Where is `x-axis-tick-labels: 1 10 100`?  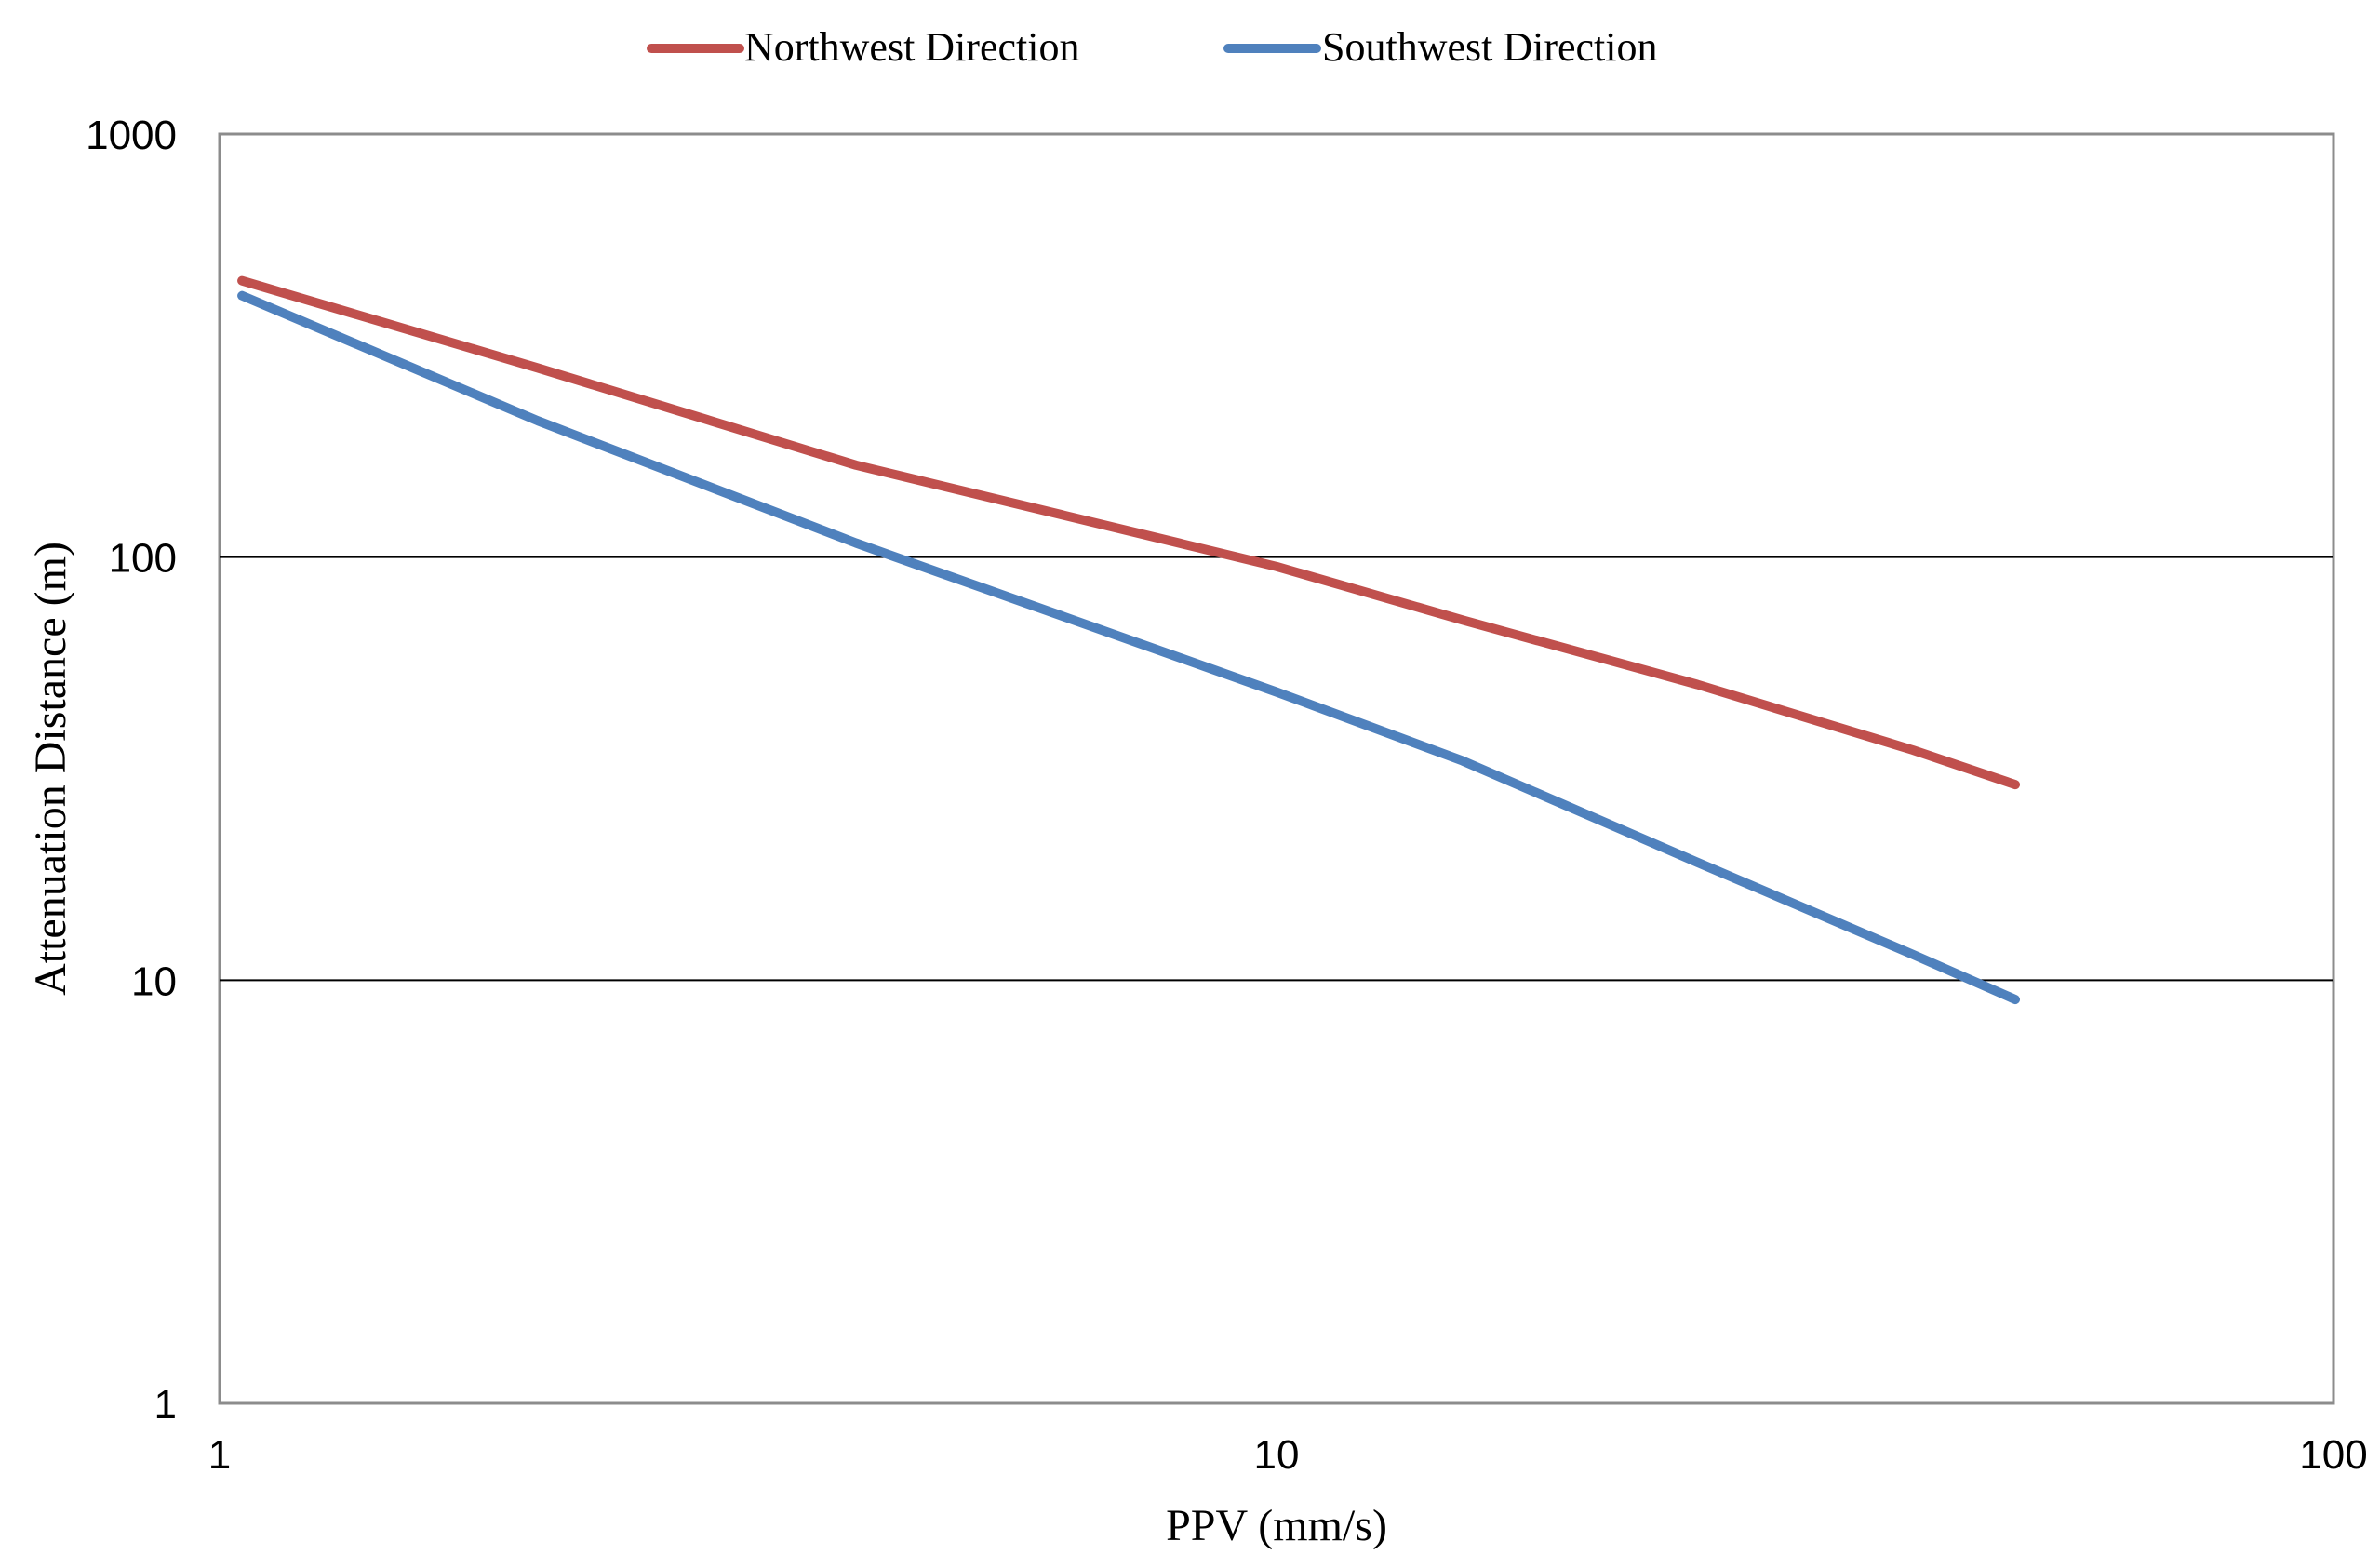
x-axis-tick-labels: 1 10 100 is located at coordinates (1288, 1455).